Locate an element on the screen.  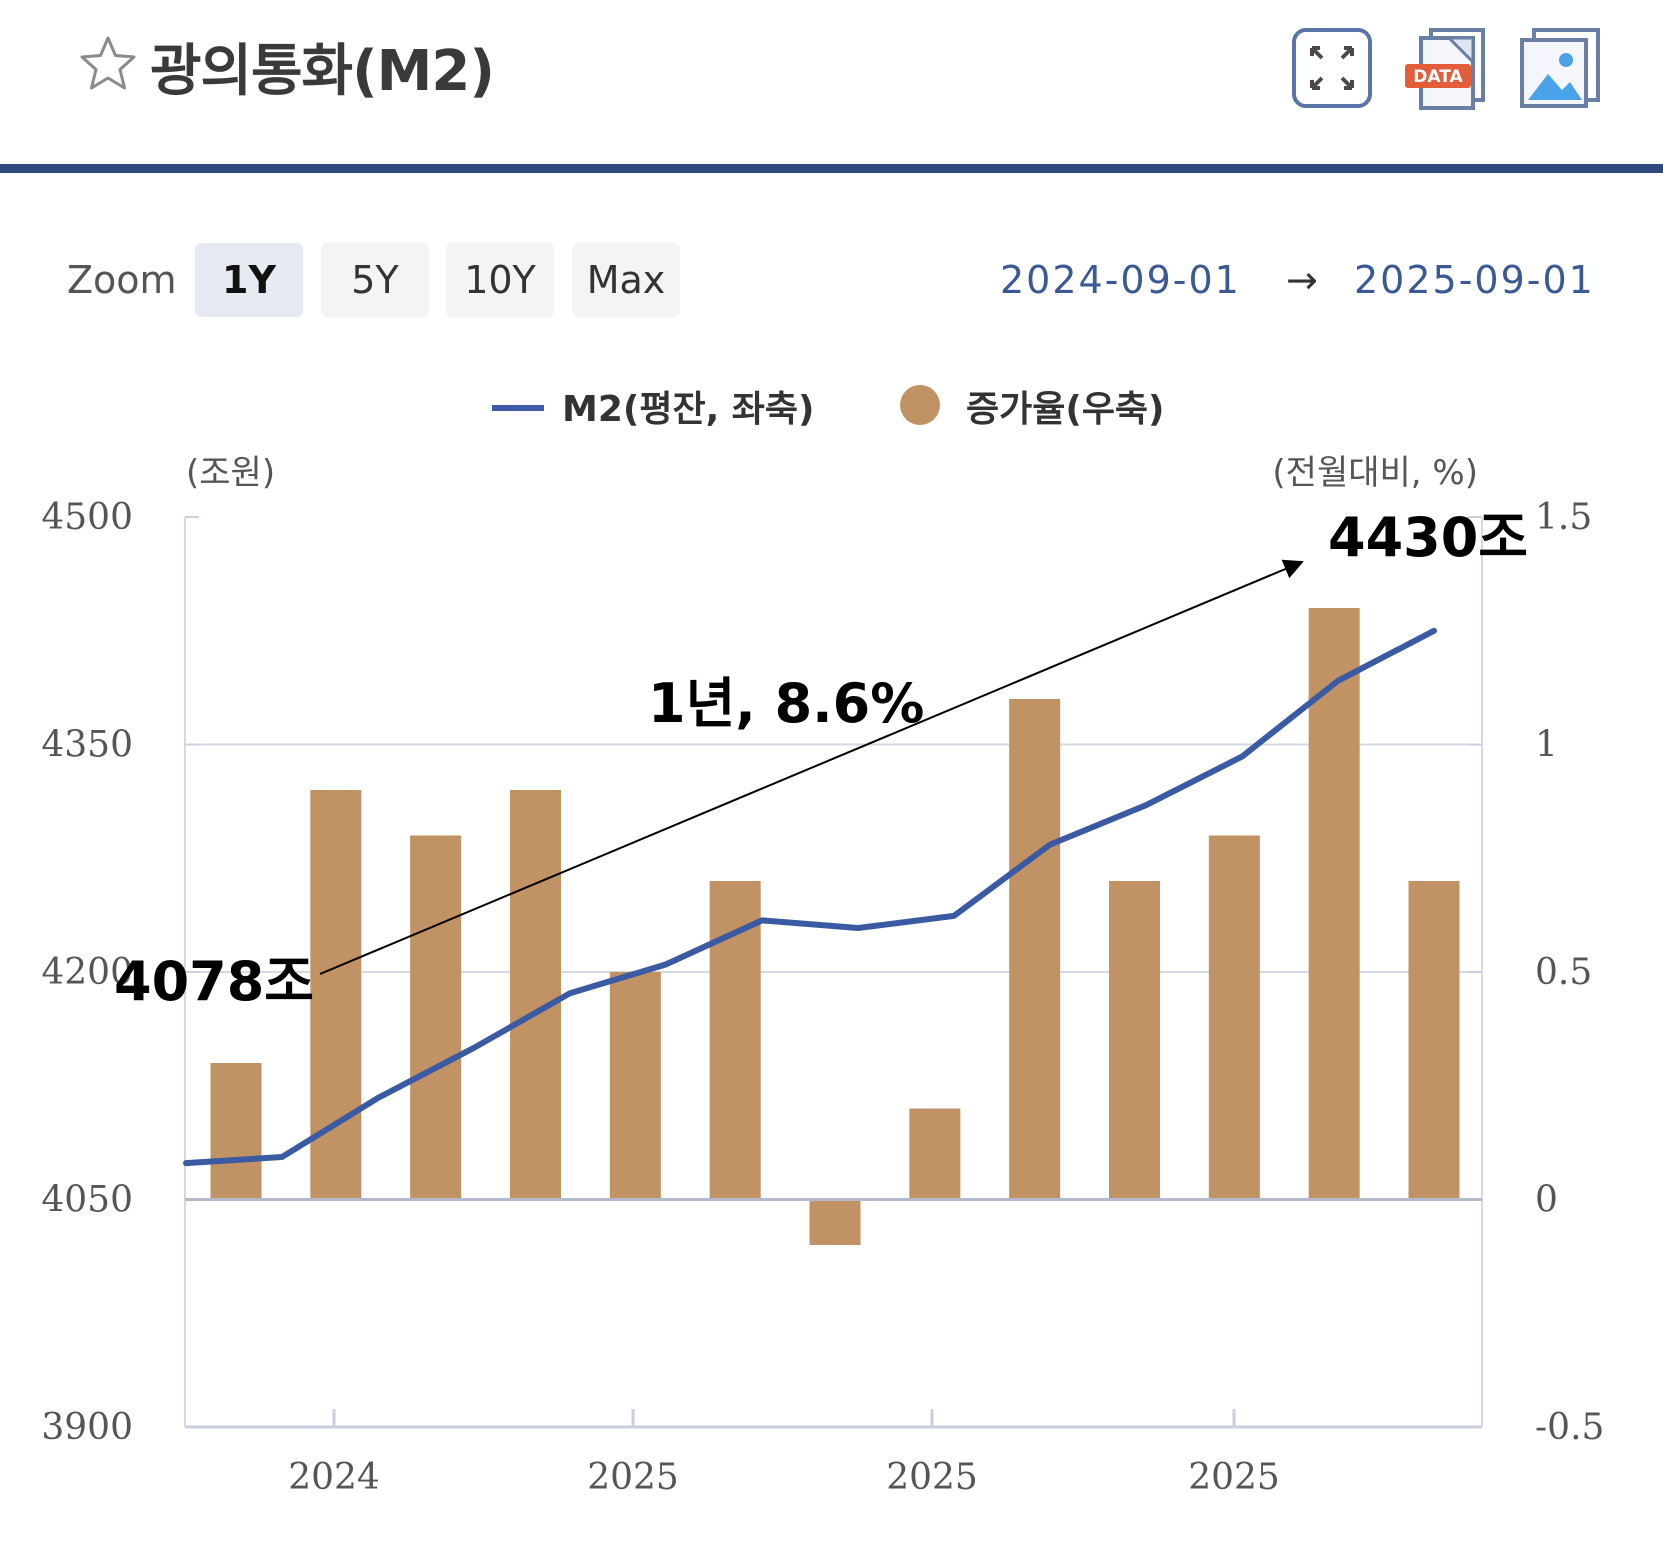
zoom-10y-button: 10Y is located at coordinates (500, 280).